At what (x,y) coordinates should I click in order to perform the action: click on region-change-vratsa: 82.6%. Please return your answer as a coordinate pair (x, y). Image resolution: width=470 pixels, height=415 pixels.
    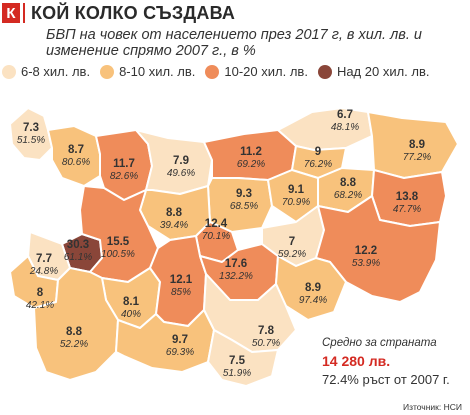
    Looking at the image, I should click on (124, 176).